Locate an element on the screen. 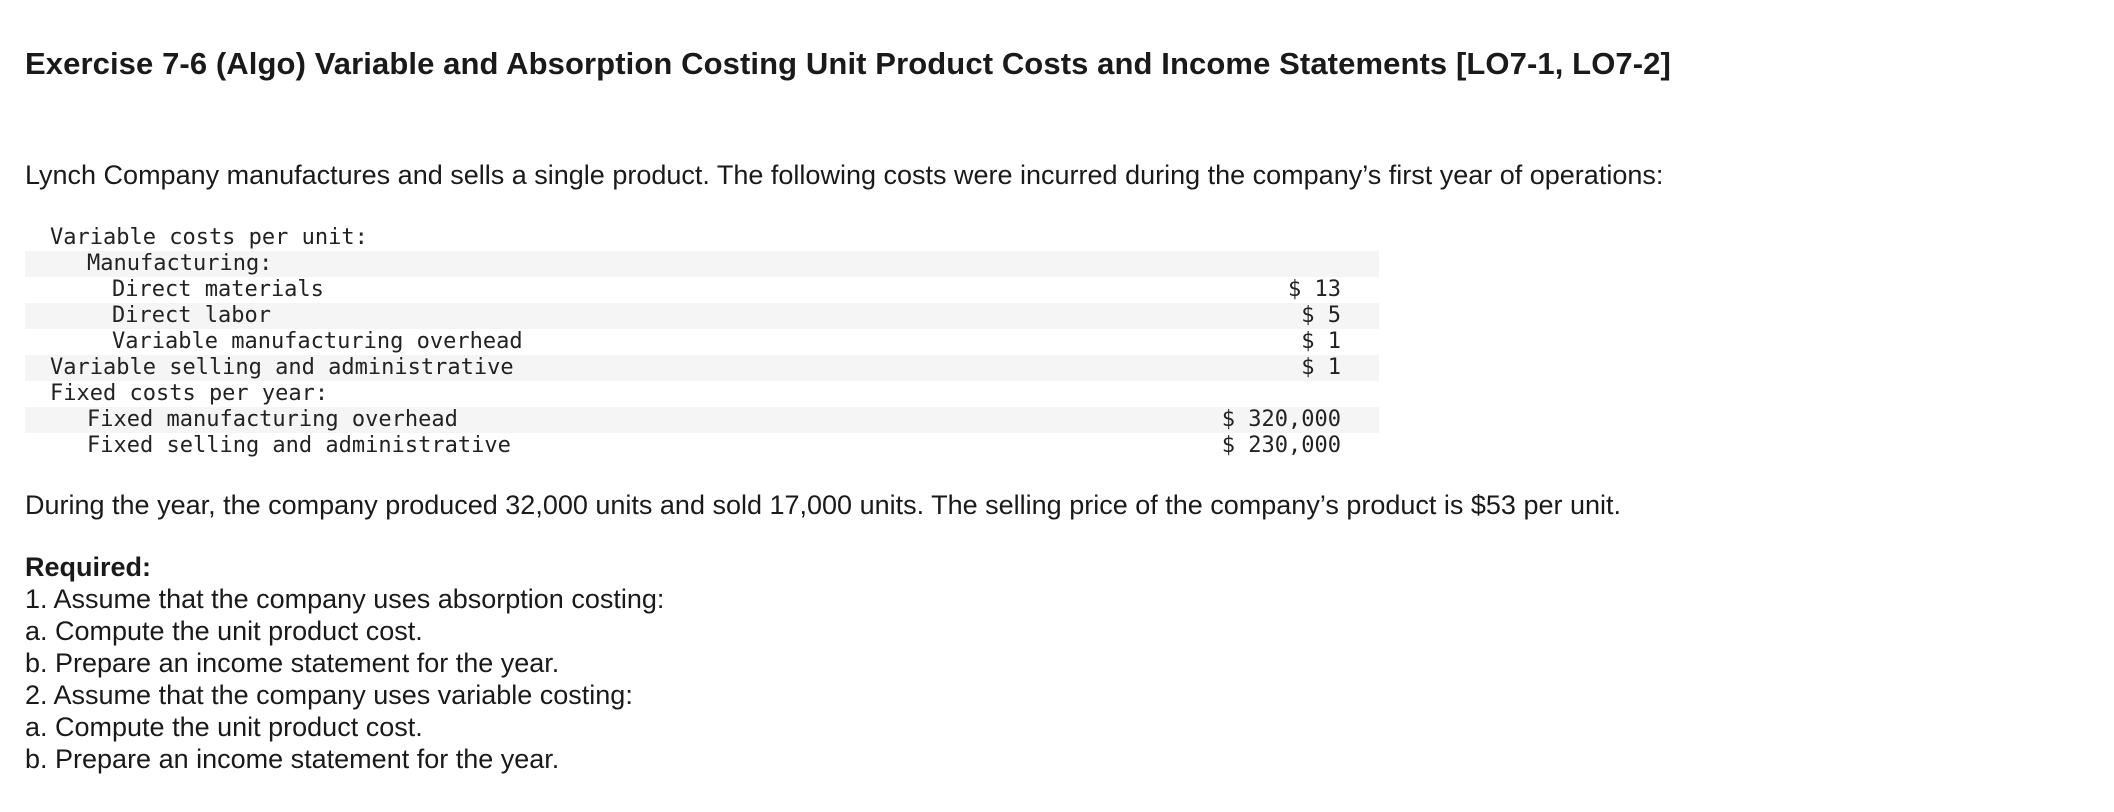  cost-row-direct-labor: Direct labor $ 5 is located at coordinates (702, 316).